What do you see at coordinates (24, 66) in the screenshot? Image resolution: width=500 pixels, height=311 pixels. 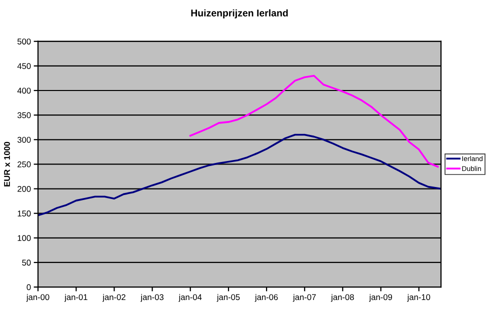 I see `y-tick-label: 450` at bounding box center [24, 66].